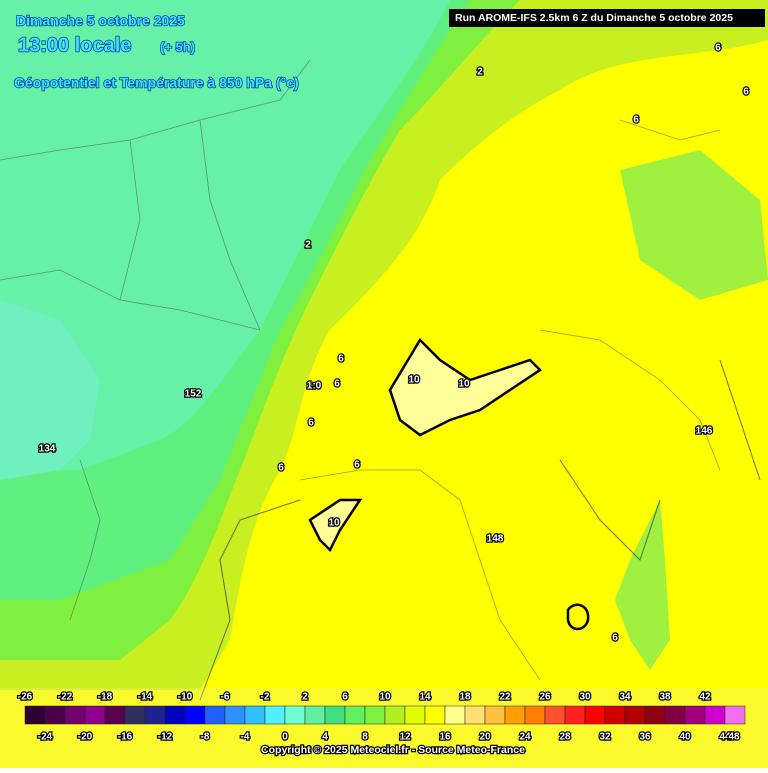  What do you see at coordinates (578, 617) in the screenshot?
I see `contour` at bounding box center [578, 617].